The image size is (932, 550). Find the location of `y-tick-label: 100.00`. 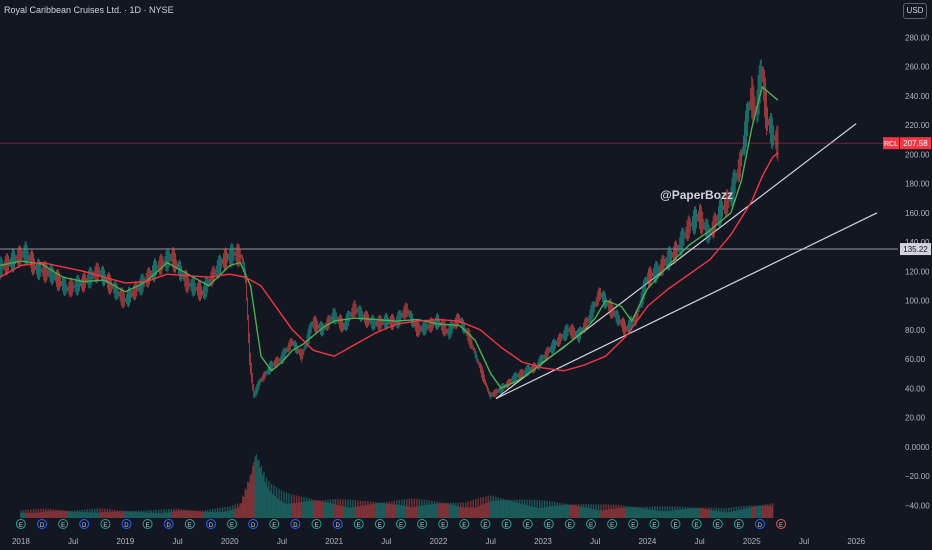

y-tick-label: 100.00 is located at coordinates (917, 301).